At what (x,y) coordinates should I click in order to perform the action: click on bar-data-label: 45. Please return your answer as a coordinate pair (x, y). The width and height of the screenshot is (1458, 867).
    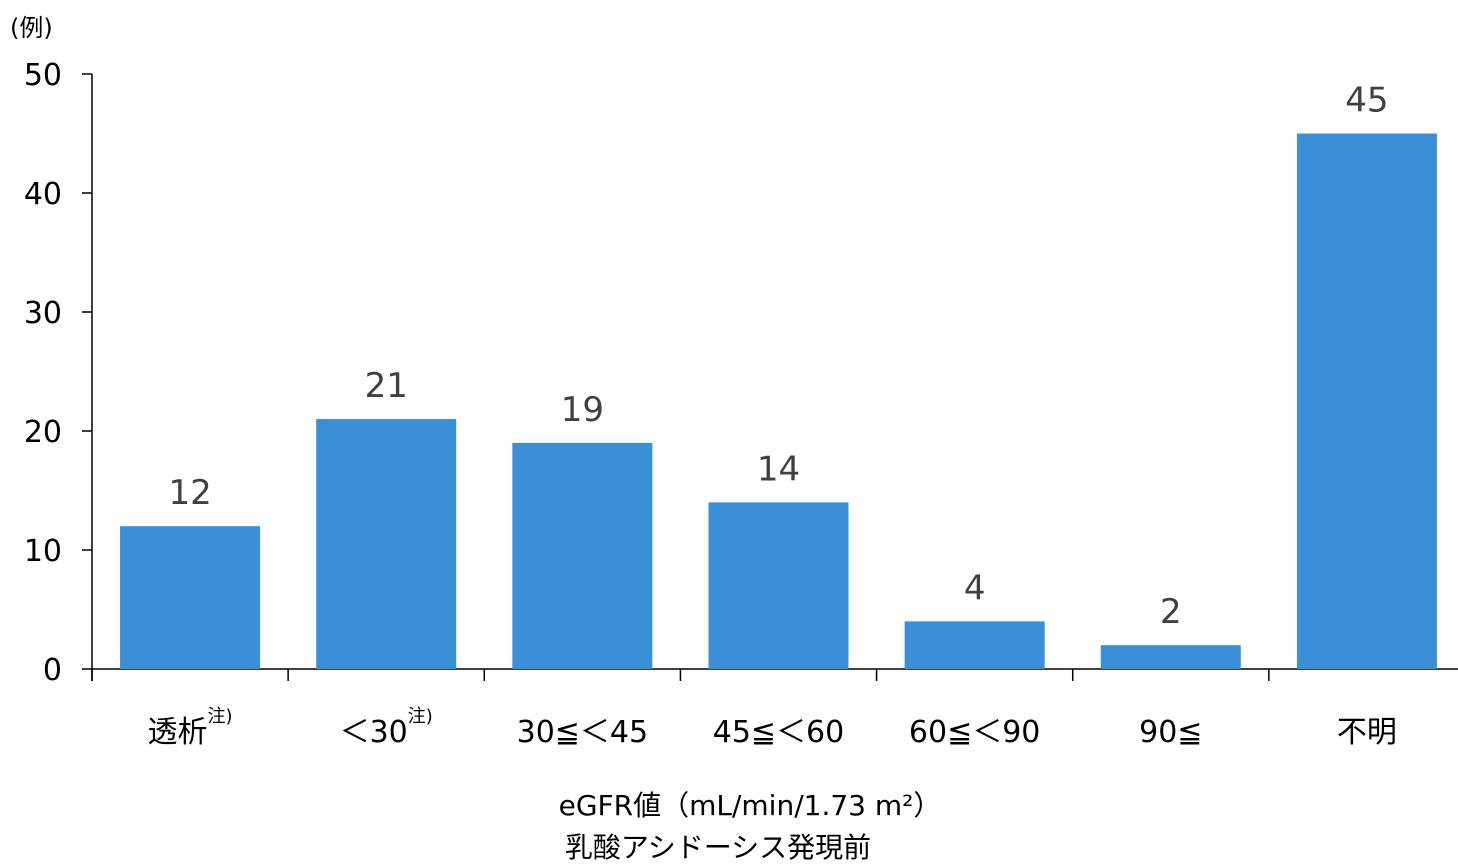
    Looking at the image, I should click on (1366, 101).